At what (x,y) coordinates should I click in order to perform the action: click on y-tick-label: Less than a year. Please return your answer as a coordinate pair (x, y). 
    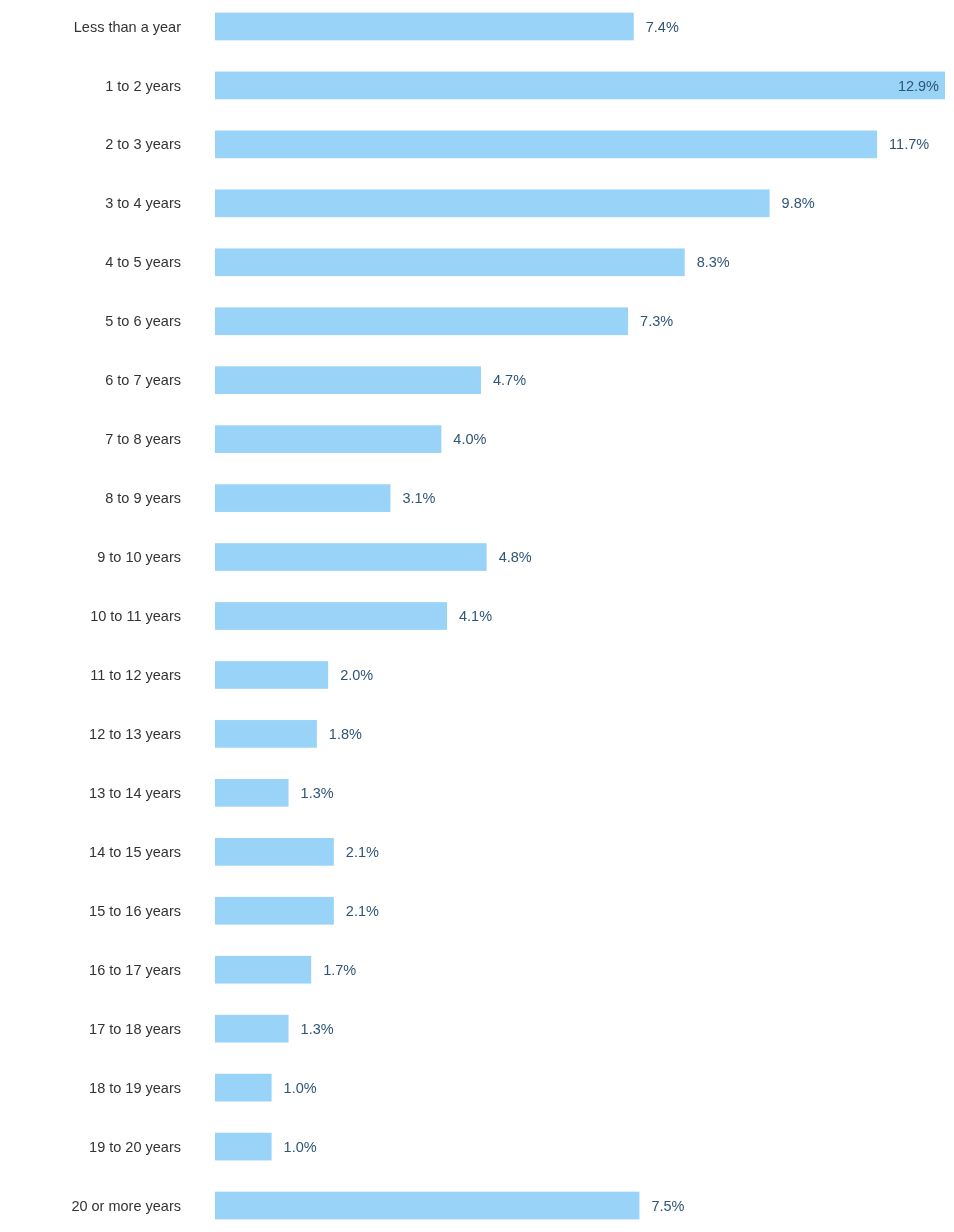
    Looking at the image, I should click on (127, 26).